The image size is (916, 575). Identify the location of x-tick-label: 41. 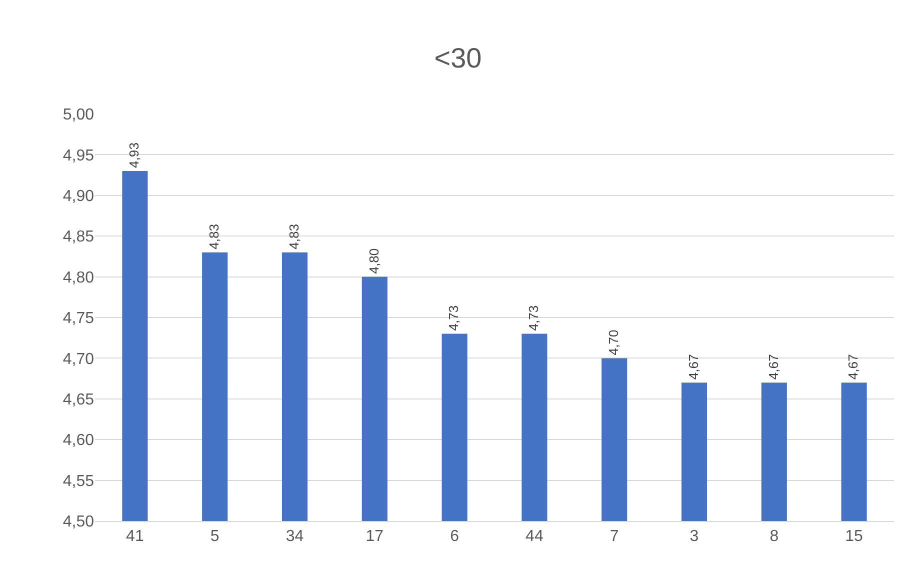
(135, 537).